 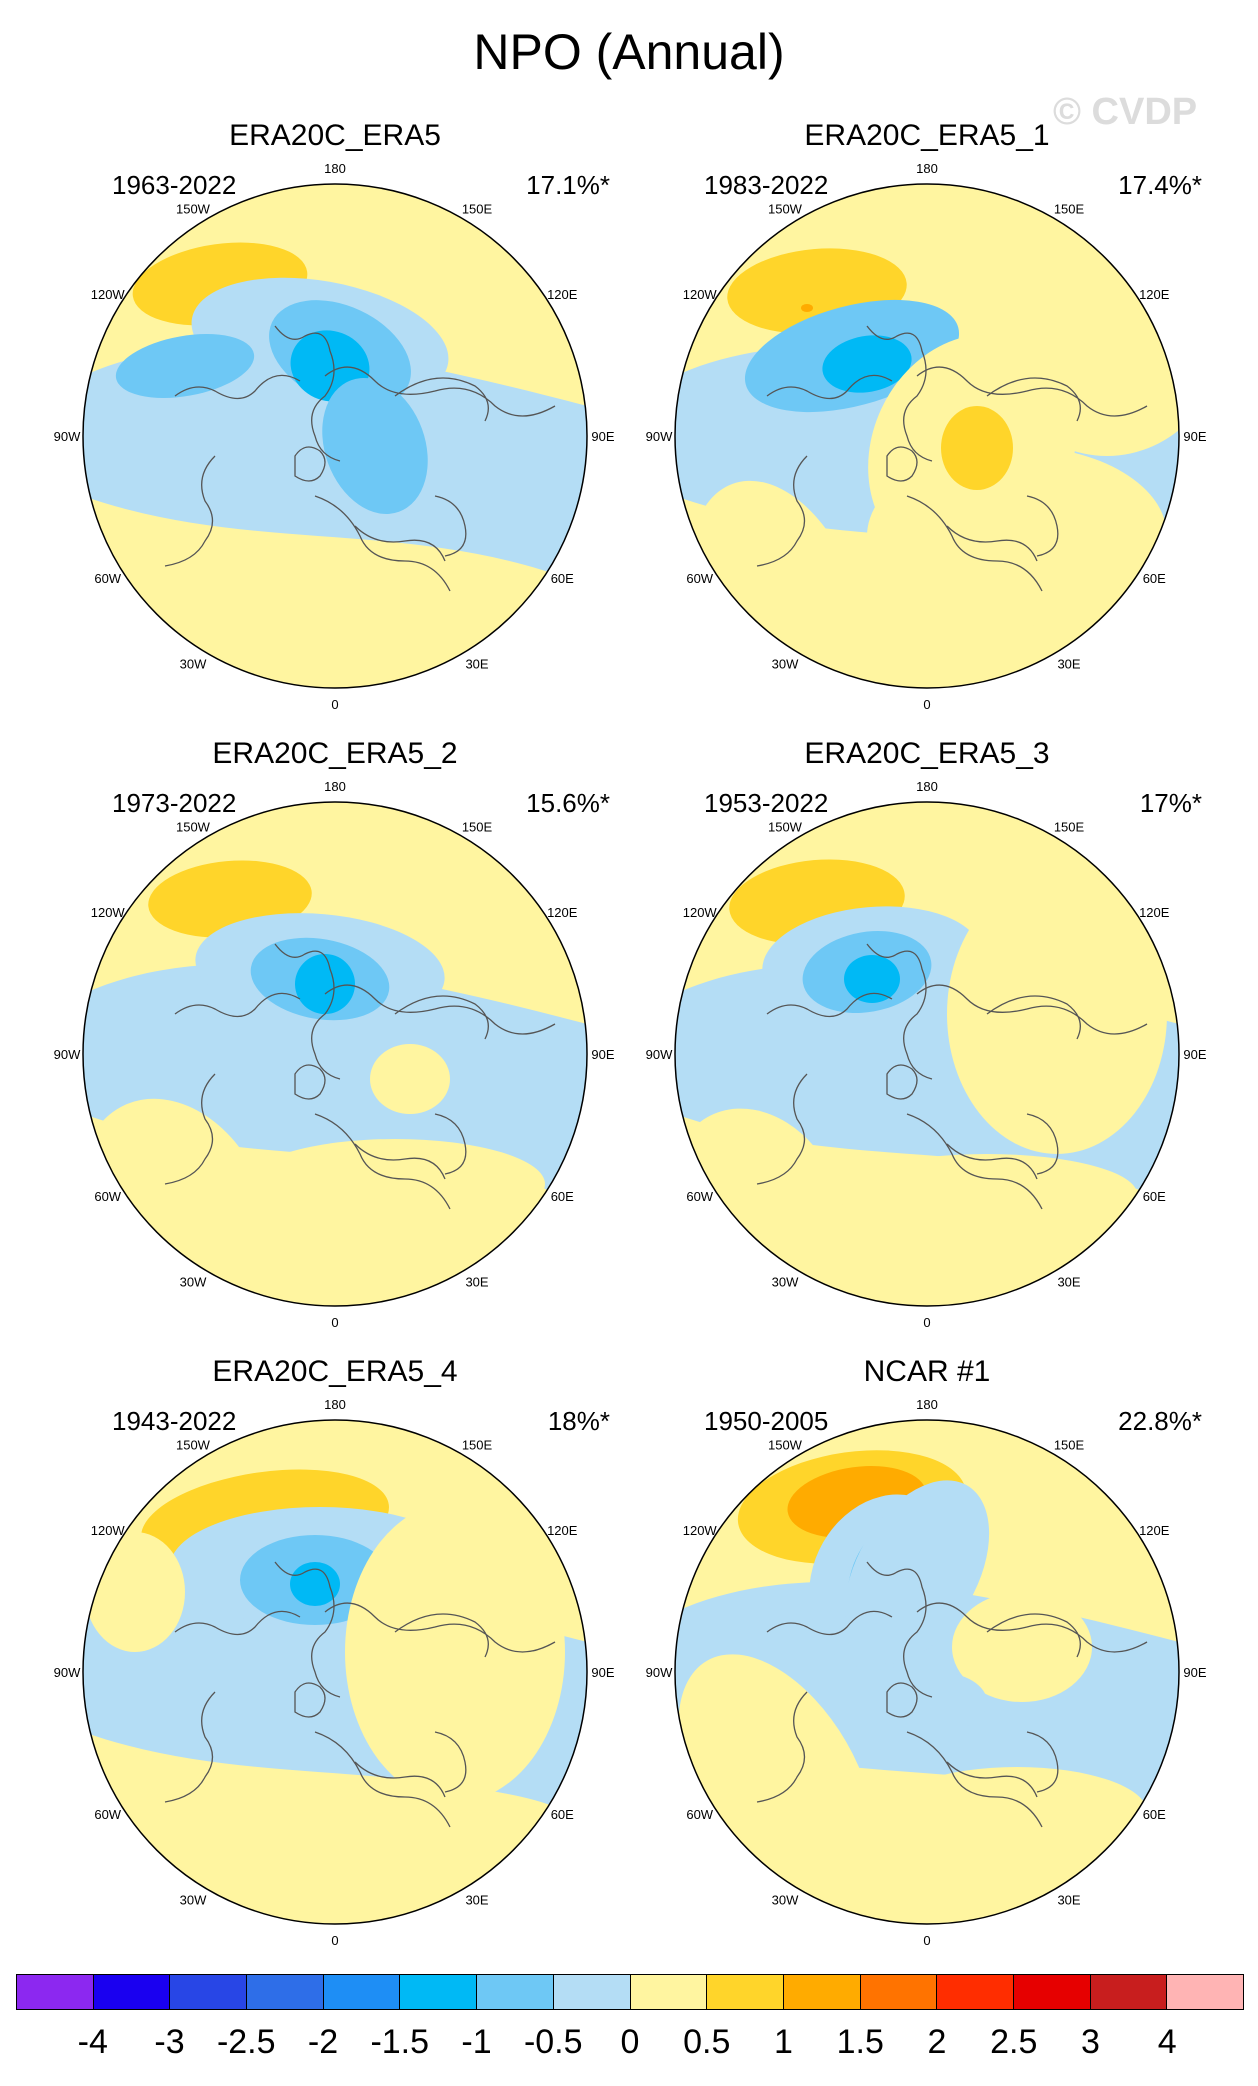 What do you see at coordinates (783, 2042) in the screenshot?
I see `colorbar-tick-label: 1` at bounding box center [783, 2042].